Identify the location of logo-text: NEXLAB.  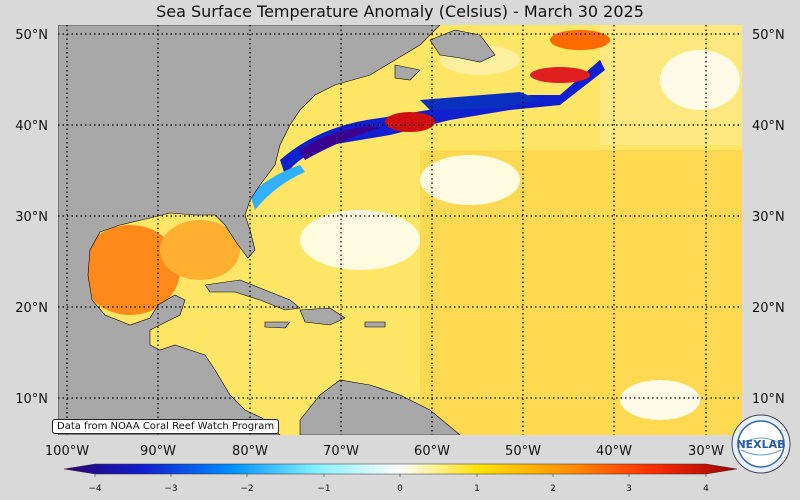
(760, 444).